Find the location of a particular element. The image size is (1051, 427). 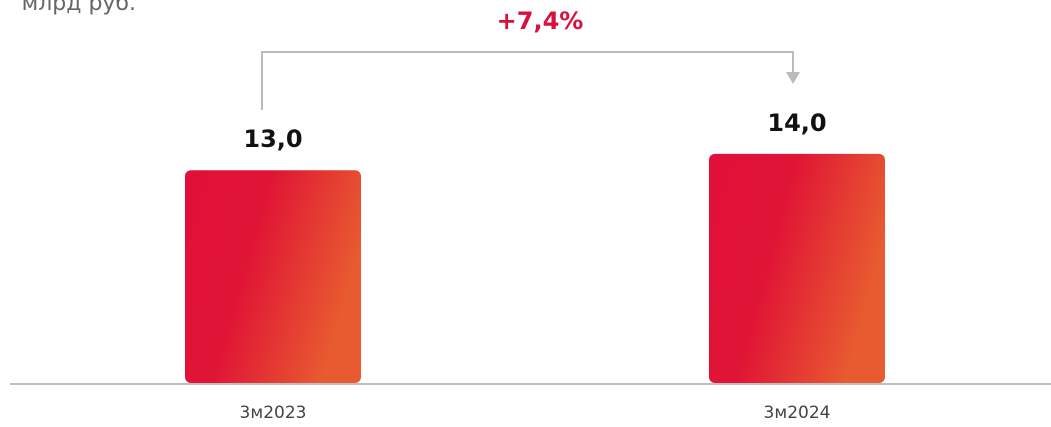

value-label: 13,0 is located at coordinates (272, 139).